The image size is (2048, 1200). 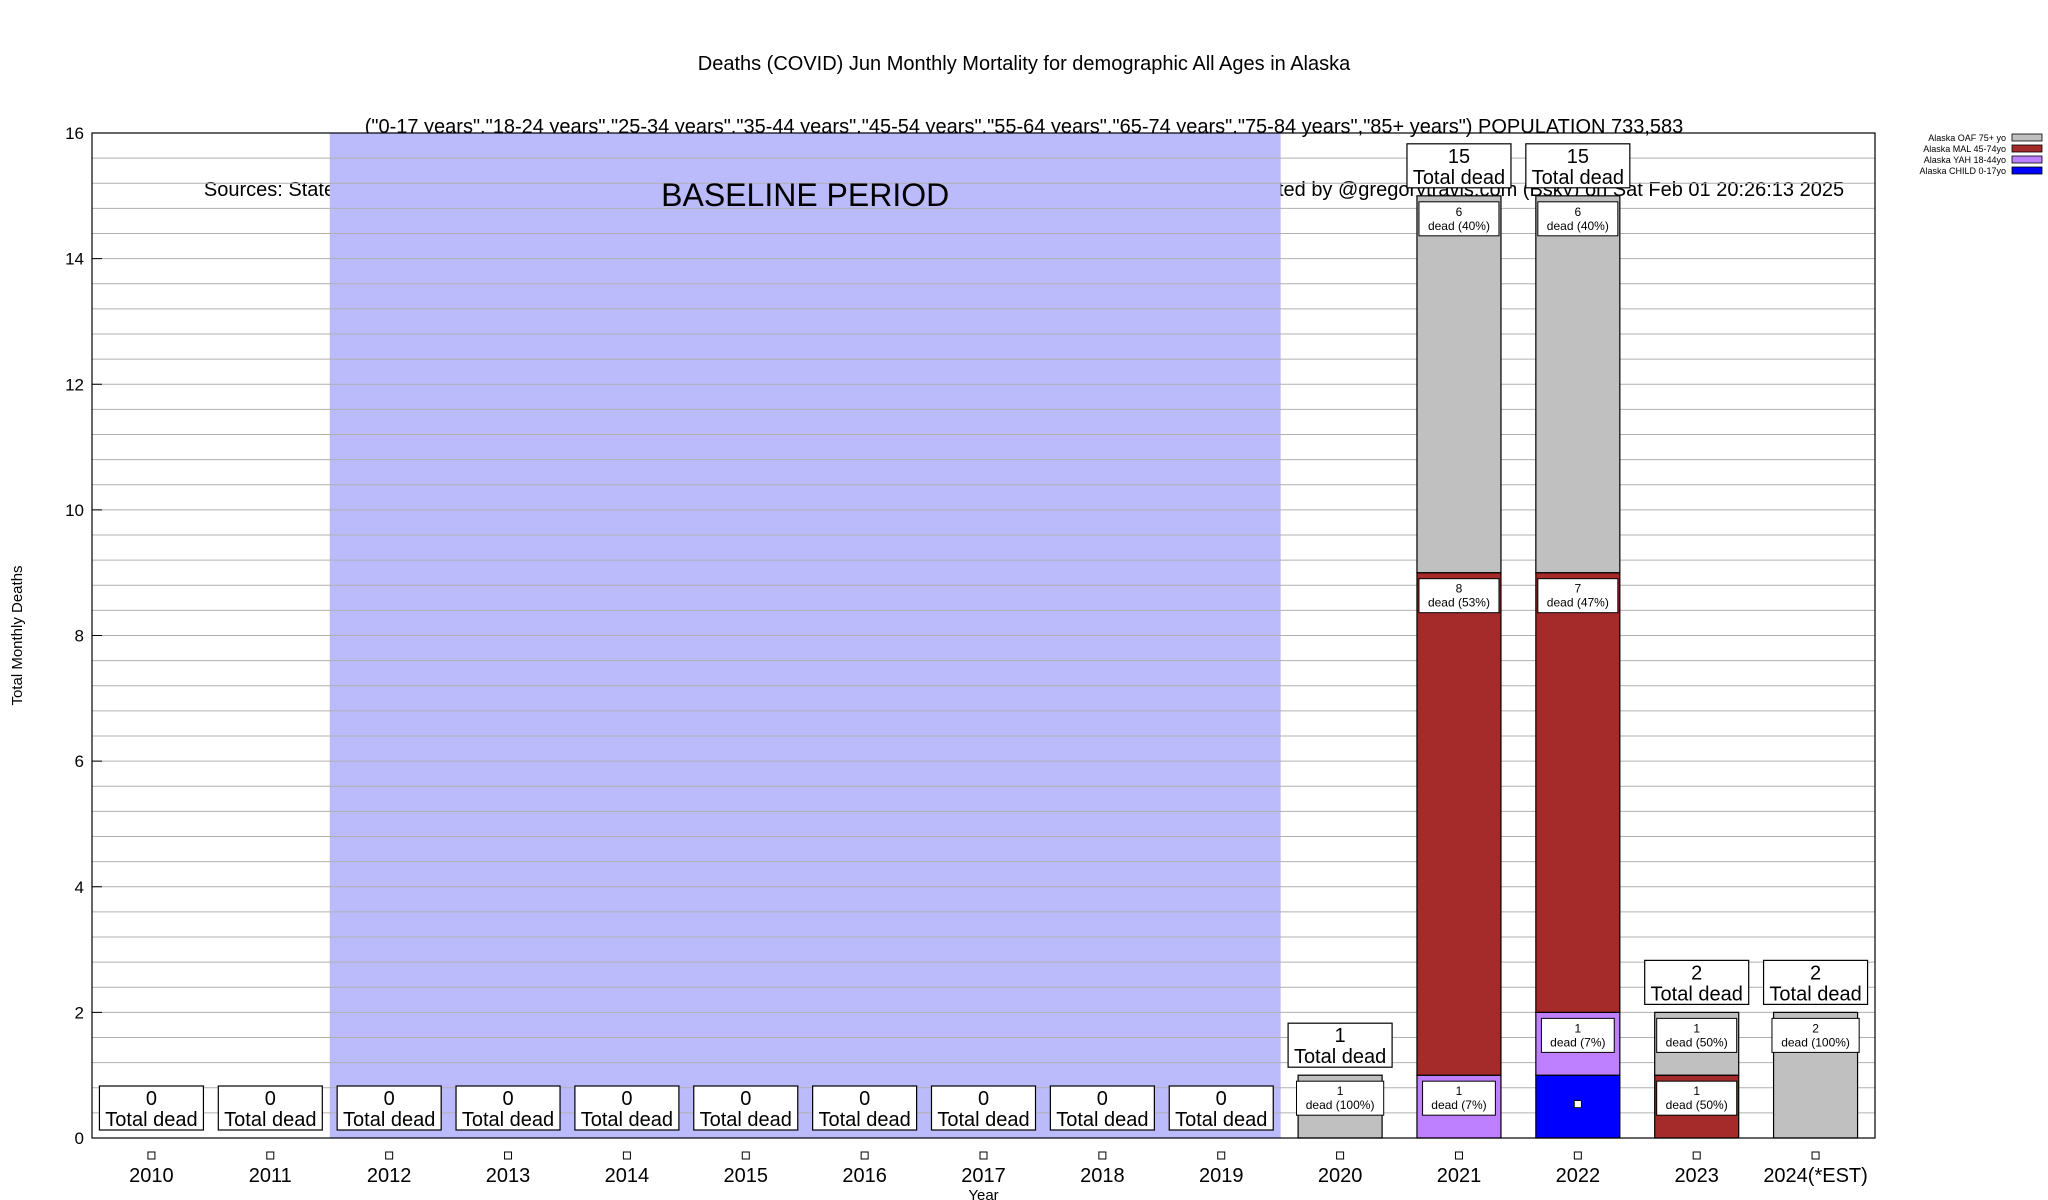 I want to click on y-tick-label: 12, so click(x=74, y=384).